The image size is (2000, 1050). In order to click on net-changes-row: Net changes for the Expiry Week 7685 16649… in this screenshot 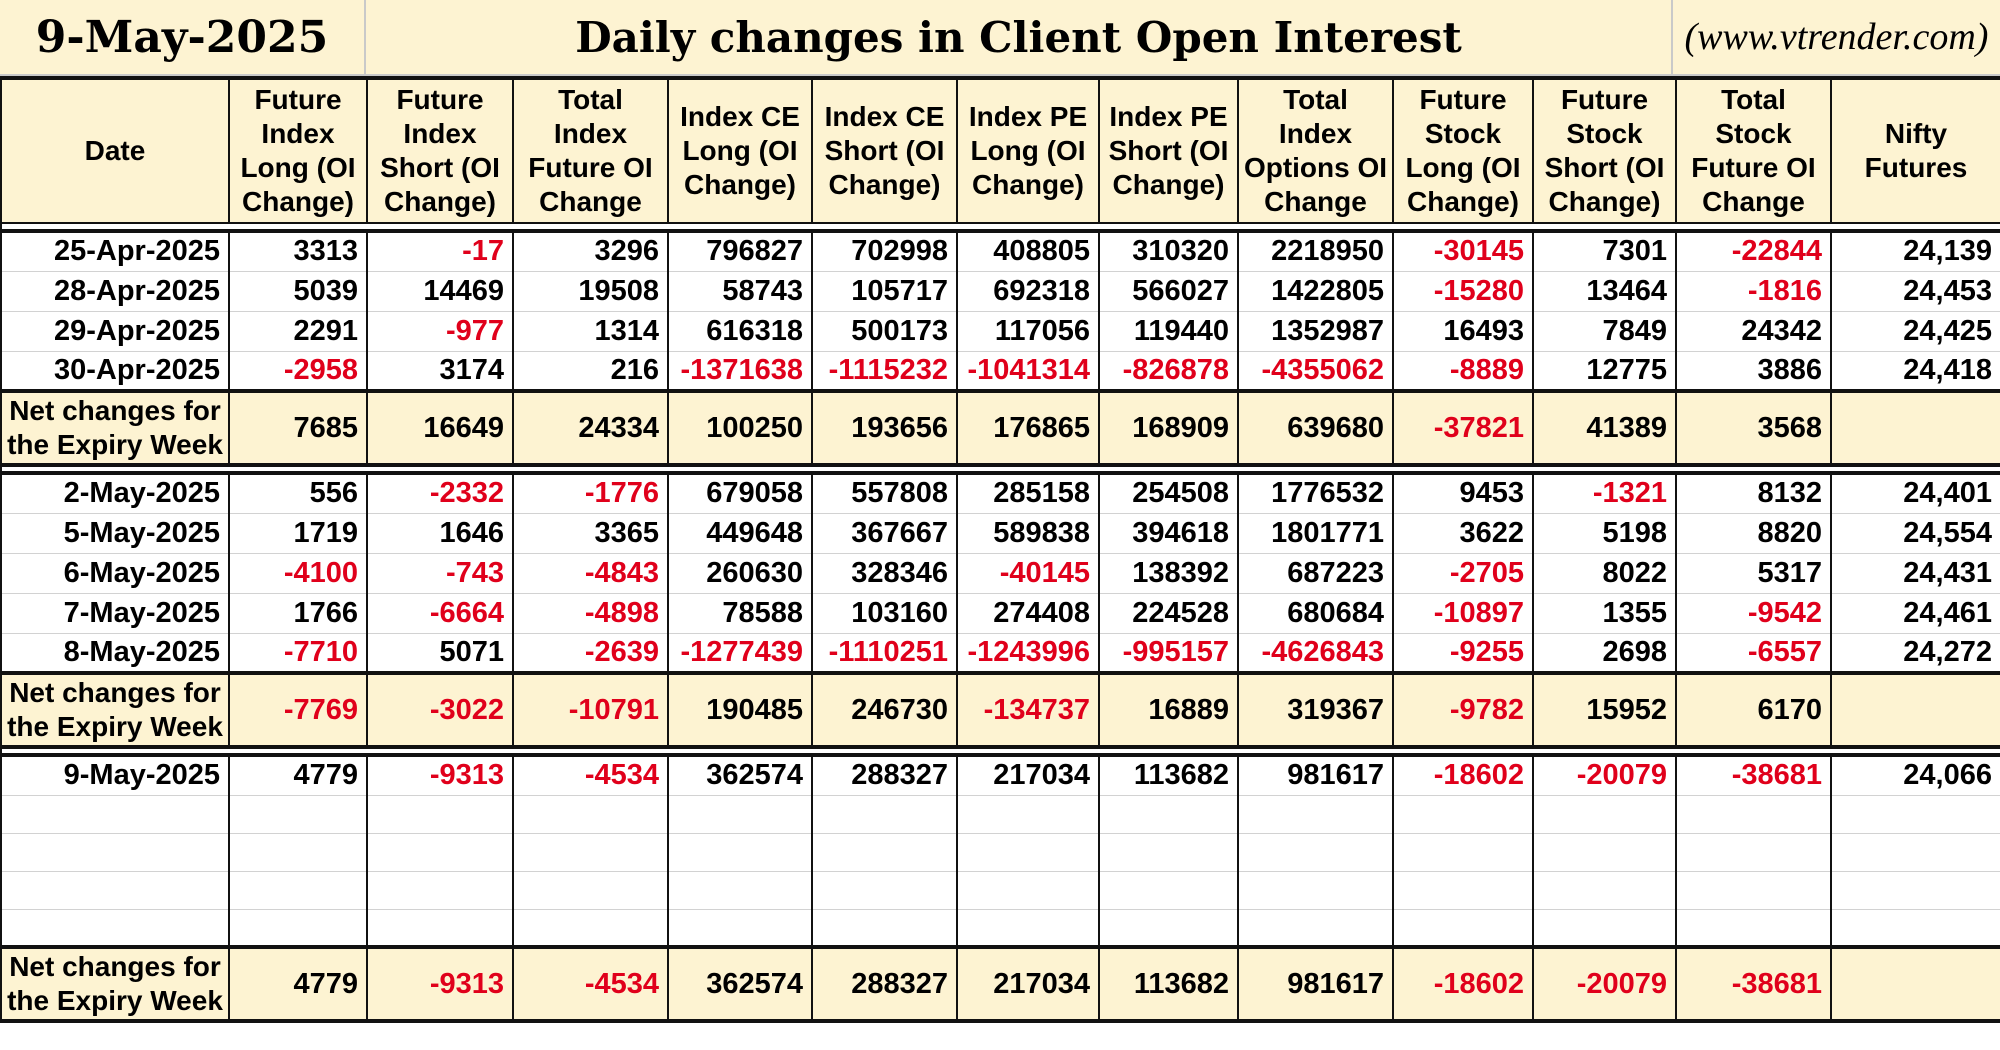, I will do `click(1000, 429)`.